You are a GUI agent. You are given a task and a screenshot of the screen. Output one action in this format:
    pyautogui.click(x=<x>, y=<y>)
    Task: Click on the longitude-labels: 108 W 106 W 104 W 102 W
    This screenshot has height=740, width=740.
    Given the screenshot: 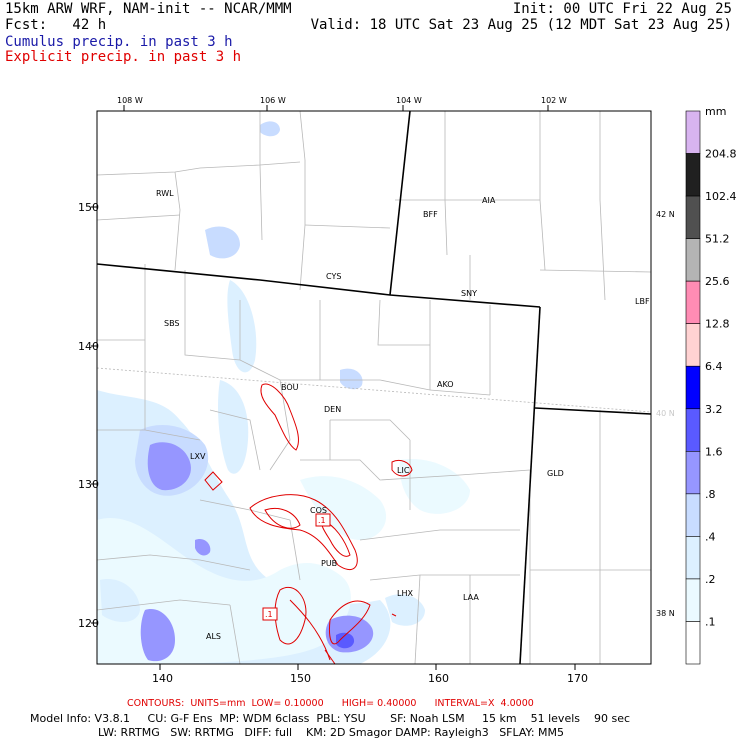 What is the action you would take?
    pyautogui.click(x=342, y=100)
    